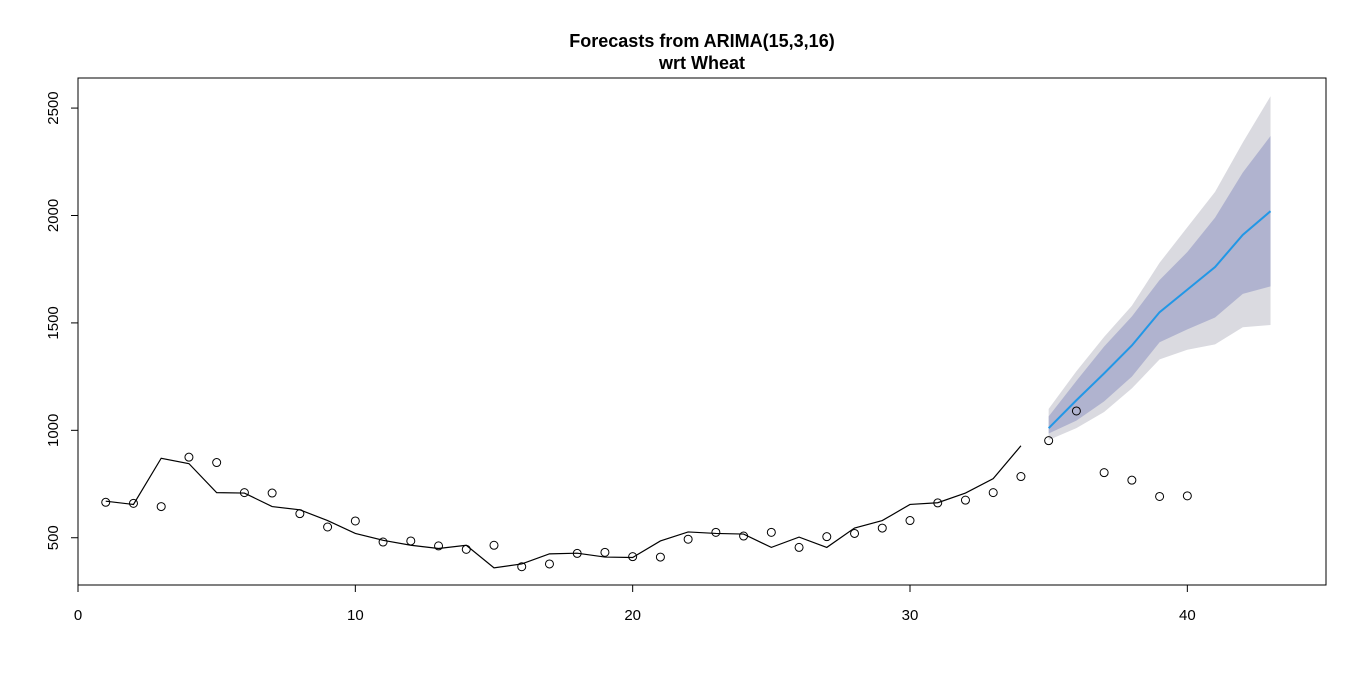 This screenshot has height=684, width=1366. I want to click on y-tick-label: 2500, so click(53, 107).